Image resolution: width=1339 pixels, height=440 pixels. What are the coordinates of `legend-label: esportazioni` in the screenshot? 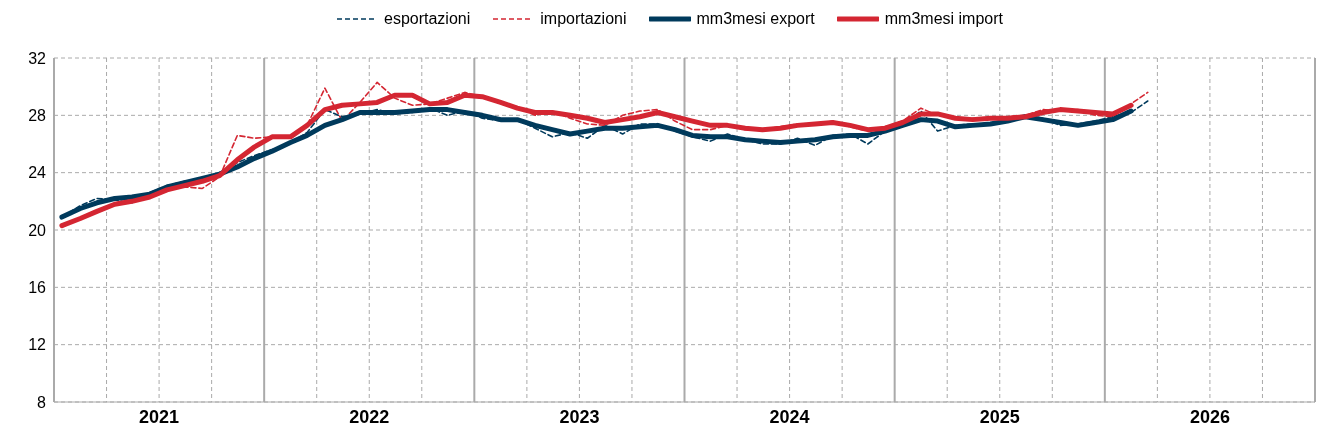 It's located at (427, 19).